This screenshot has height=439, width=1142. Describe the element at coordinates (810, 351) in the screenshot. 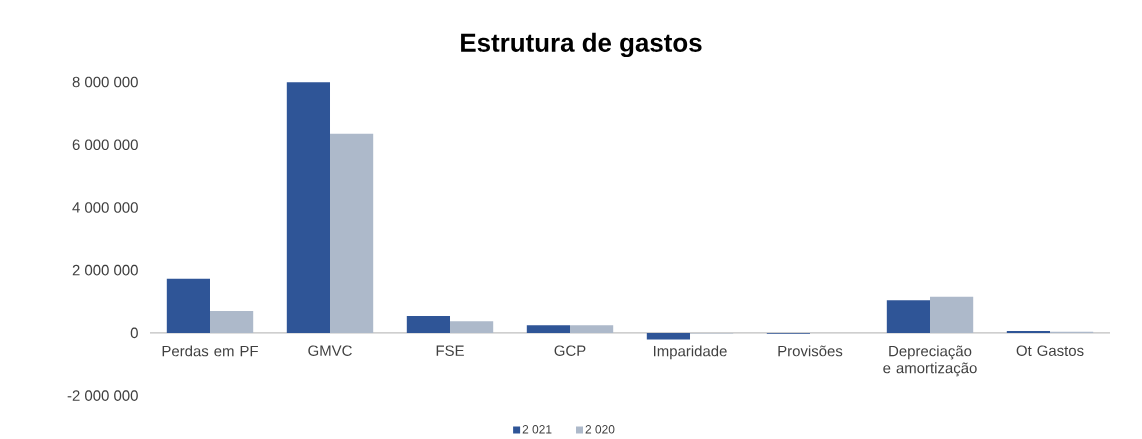

I see `x-tick-label: Provisões` at that location.